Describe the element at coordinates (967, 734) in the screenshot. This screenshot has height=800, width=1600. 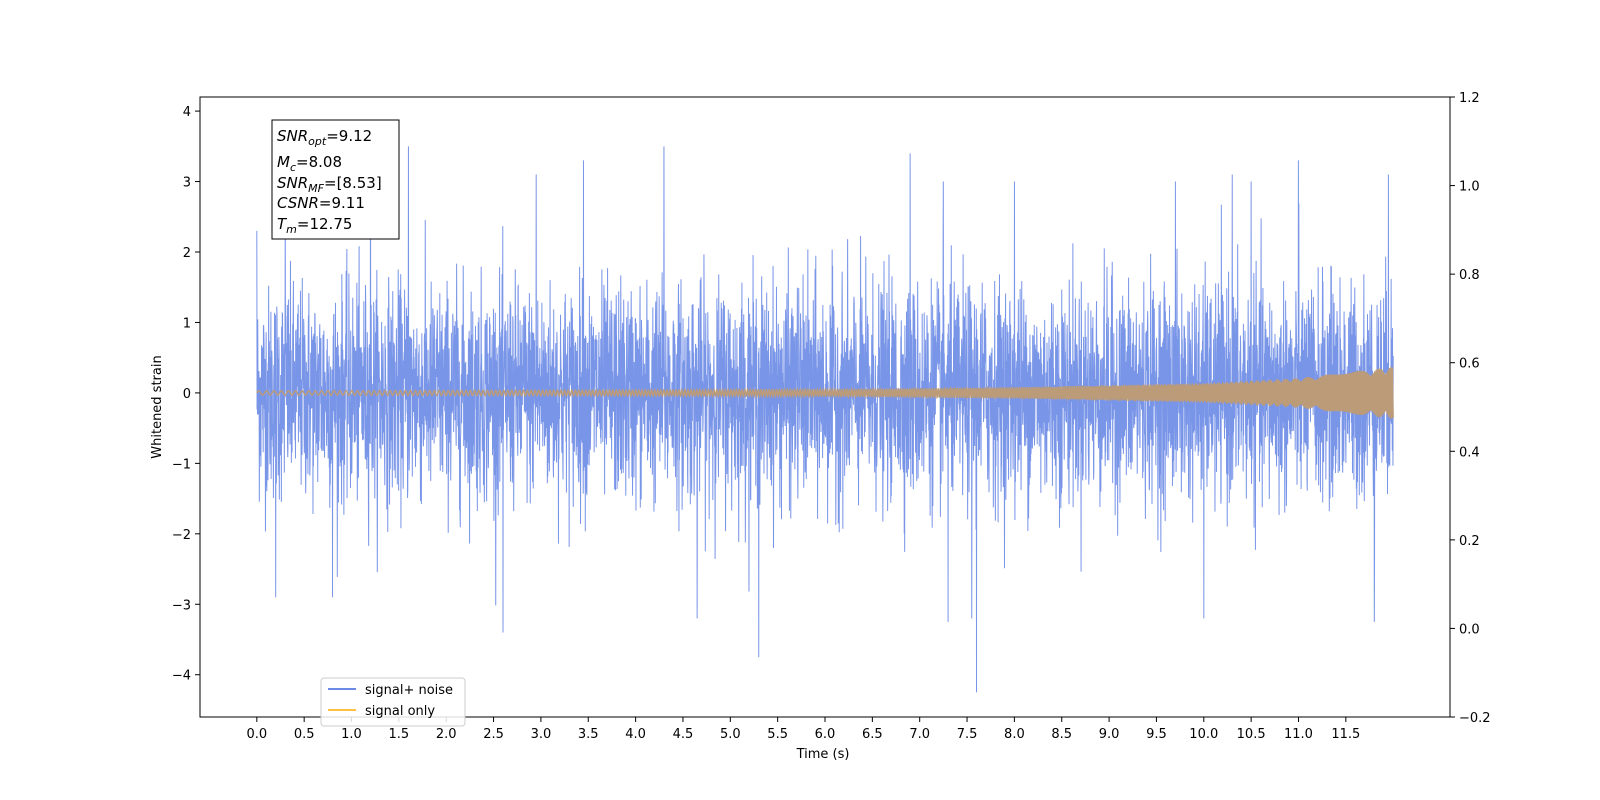
I see `x-tick-label: 7.5` at that location.